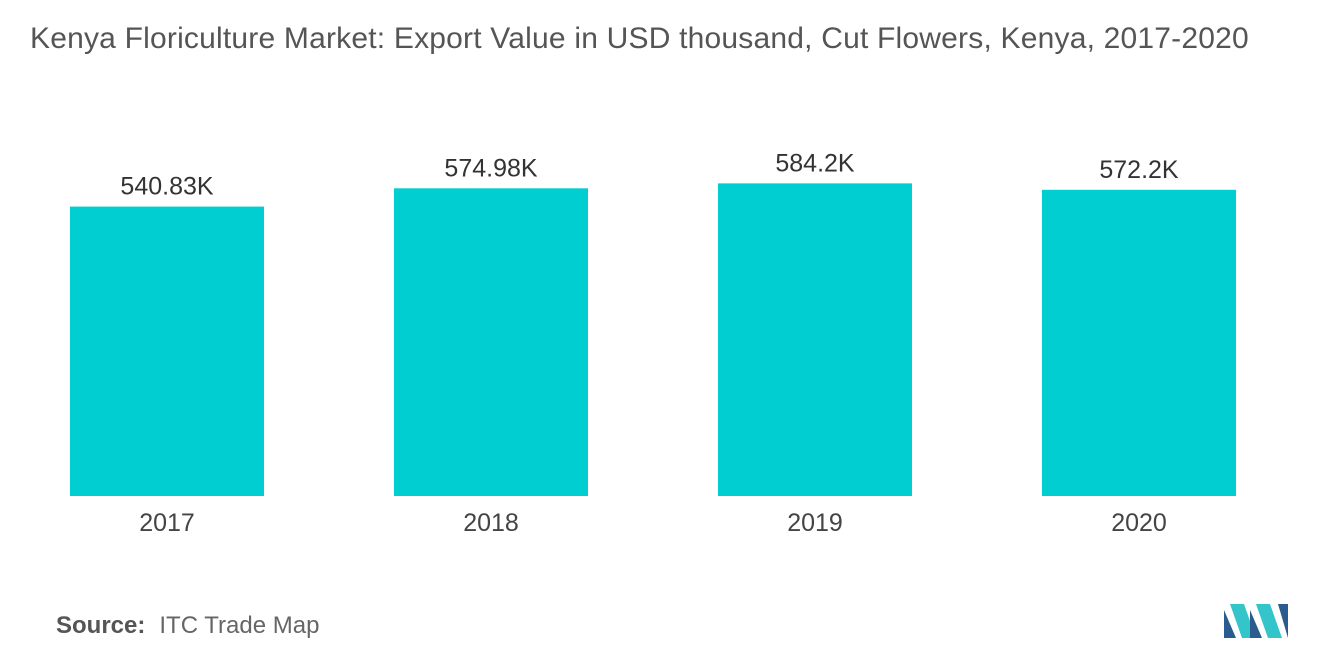 This screenshot has height=665, width=1320. I want to click on source-note: Source: ITC Trade Map, so click(187, 626).